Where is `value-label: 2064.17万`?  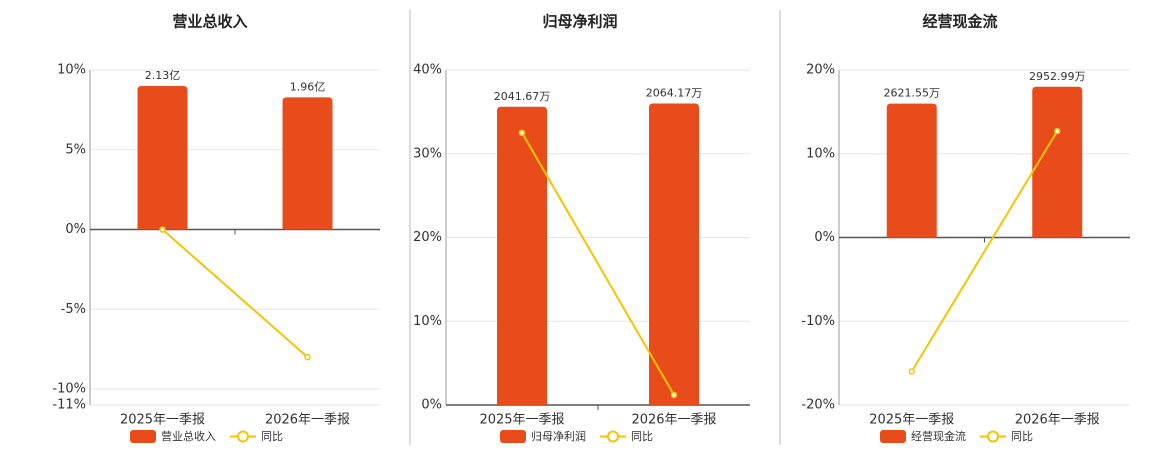 value-label: 2064.17万 is located at coordinates (674, 93).